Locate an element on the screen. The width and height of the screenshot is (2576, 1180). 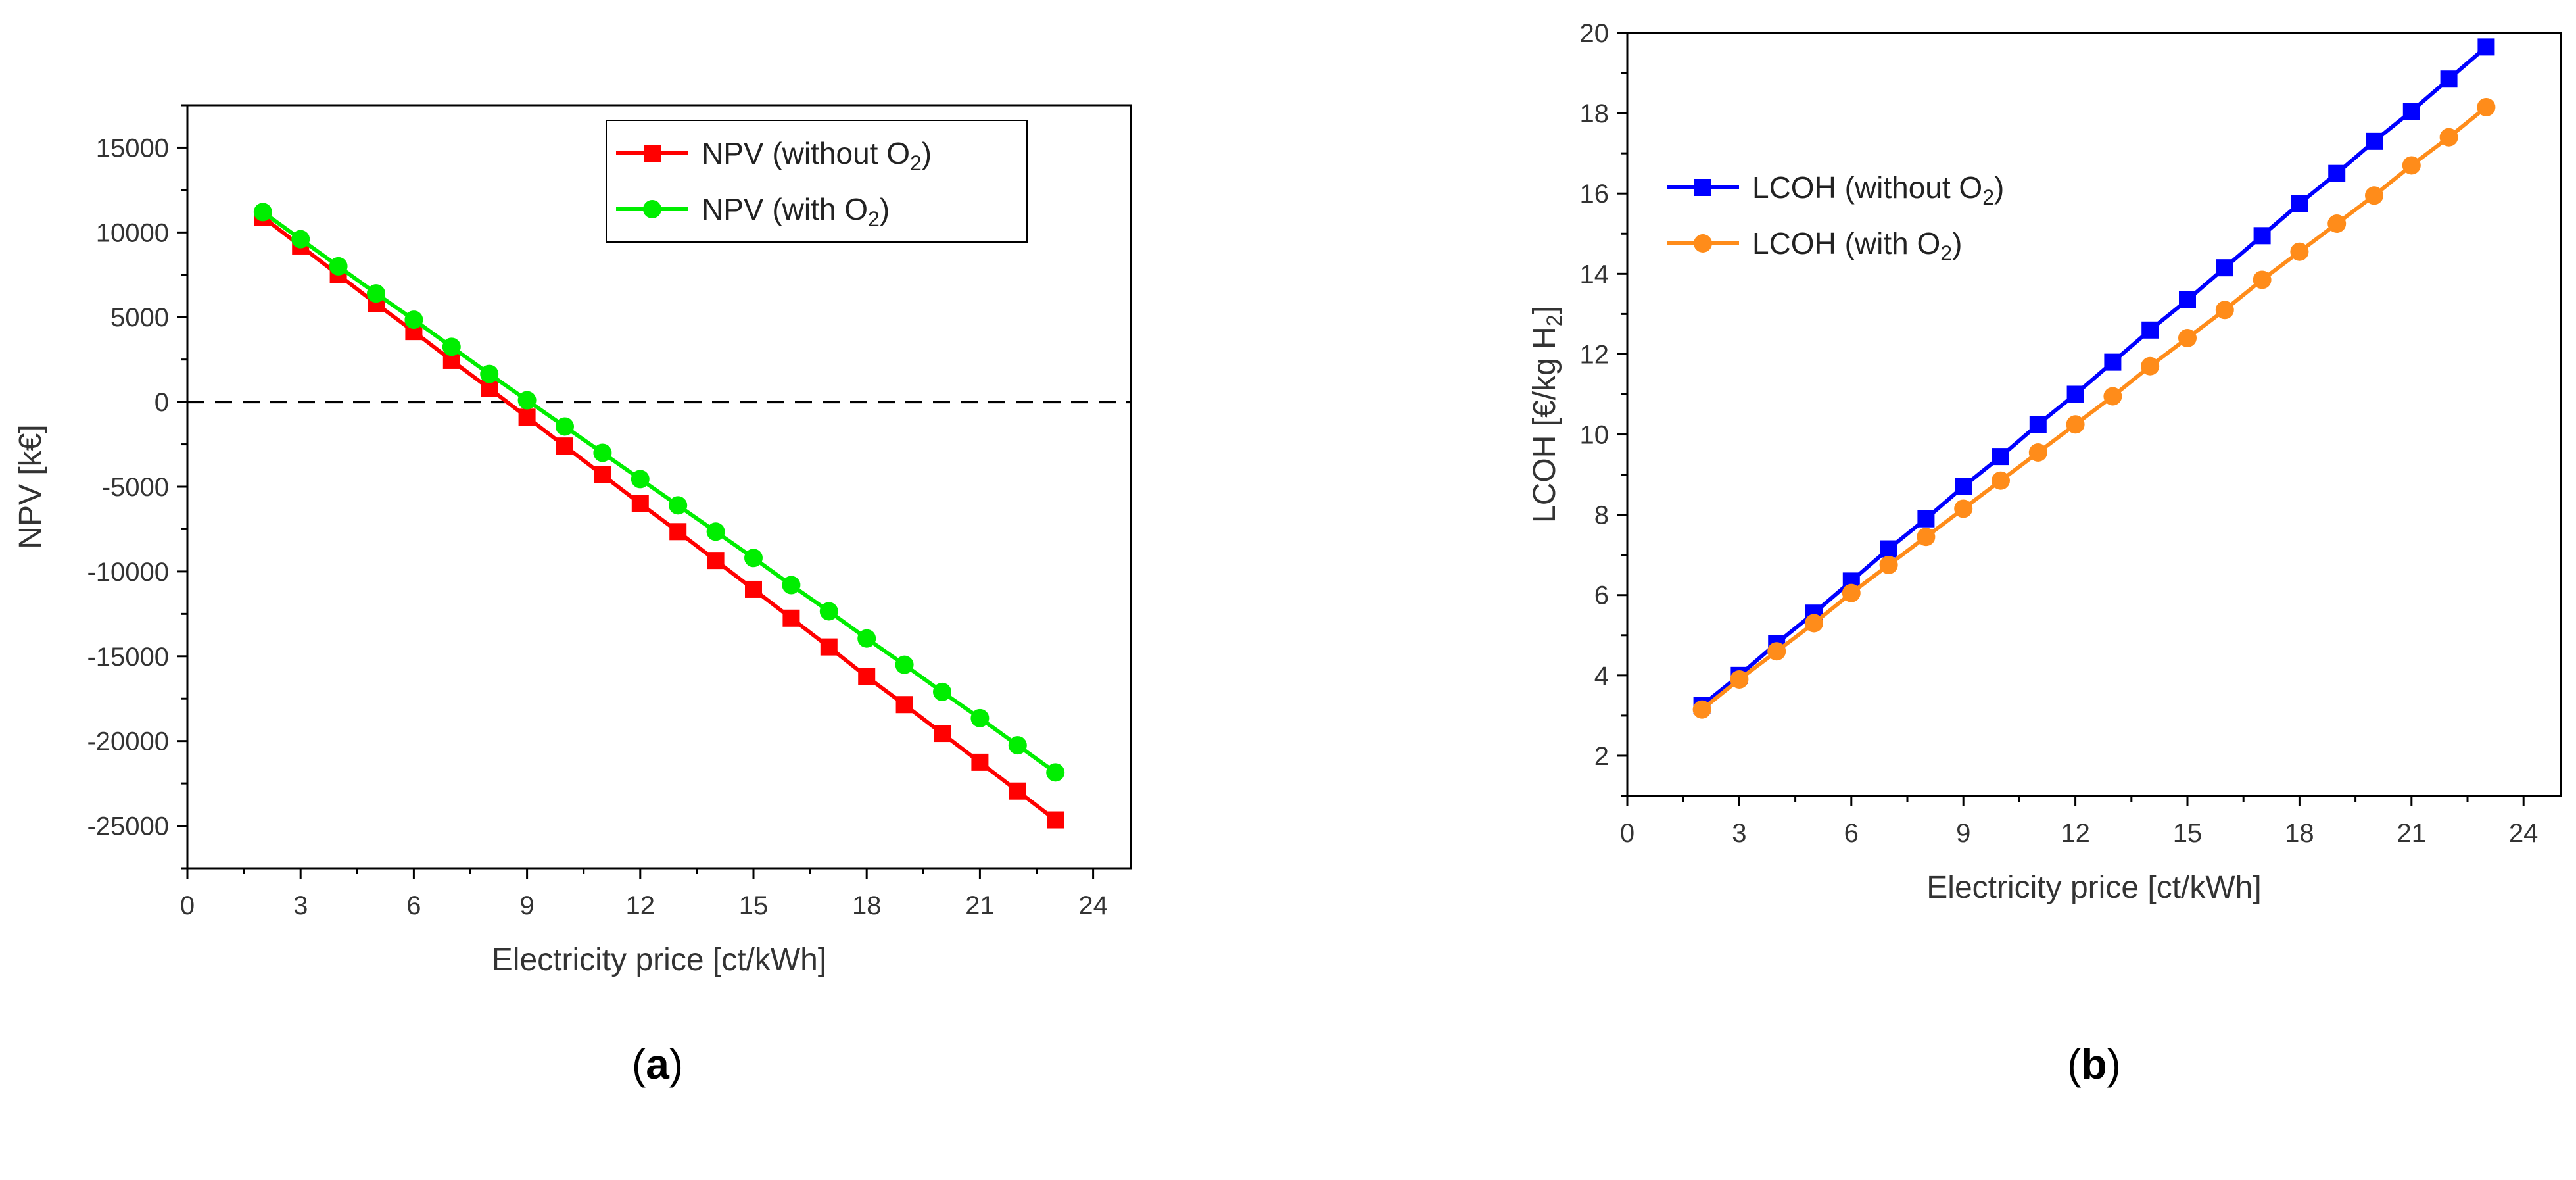
x-tick-label: 6 is located at coordinates (414, 905).